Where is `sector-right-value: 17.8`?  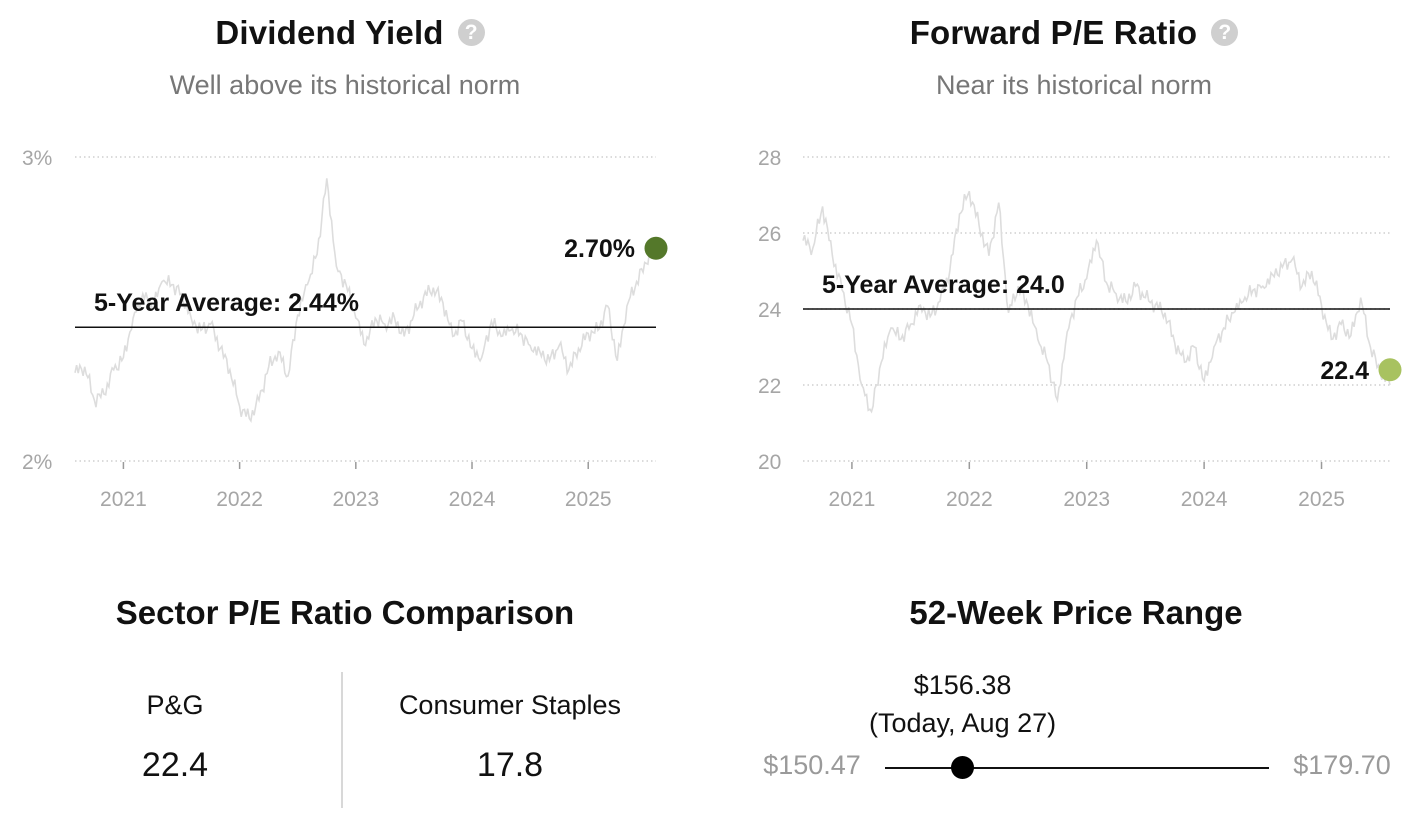
sector-right-value: 17.8 is located at coordinates (510, 765).